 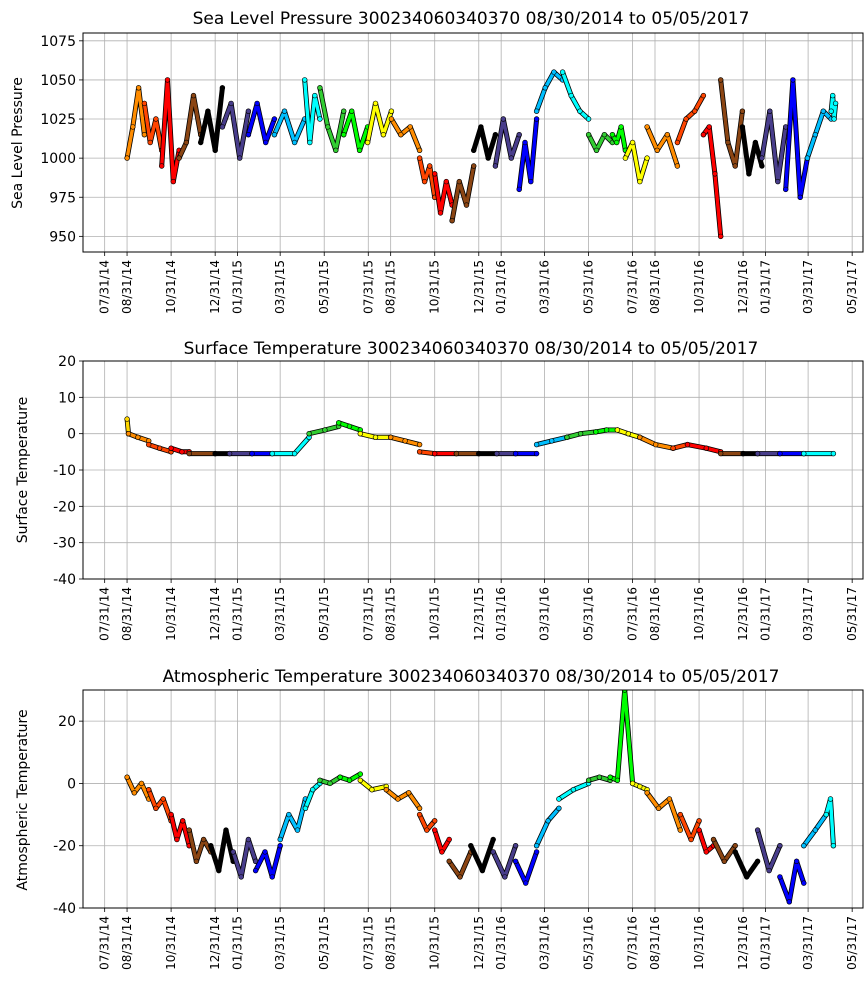 I want to click on x-tick-label: 05/31/15, so click(x=324, y=287).